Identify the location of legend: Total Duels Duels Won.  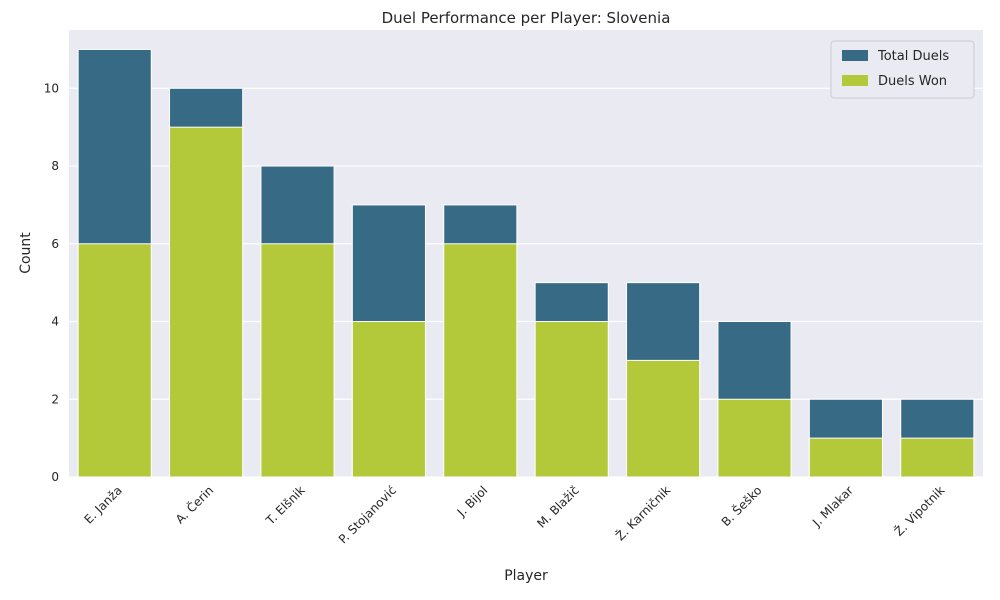
(902, 69).